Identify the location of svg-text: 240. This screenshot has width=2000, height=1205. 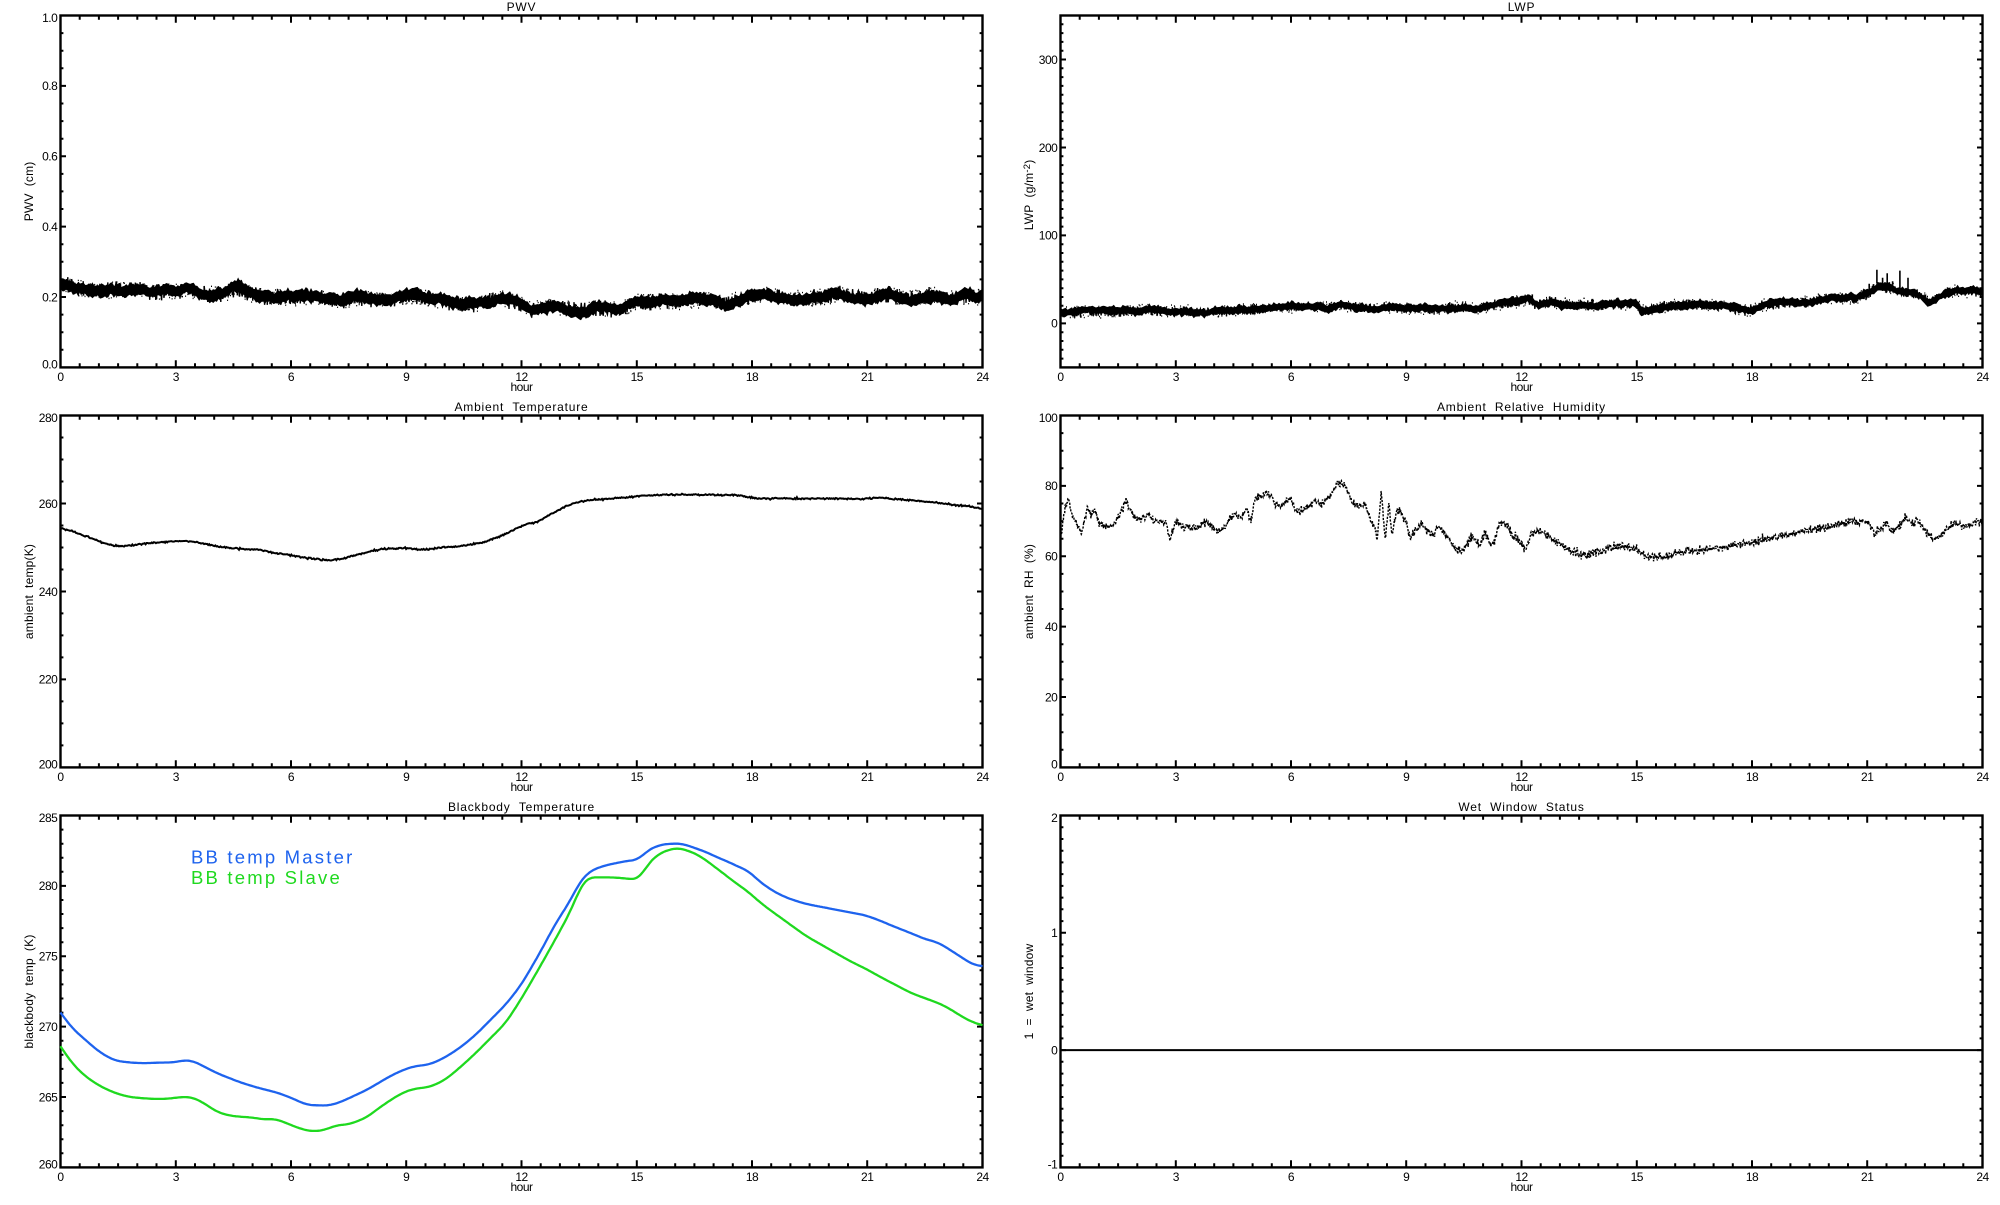
(48, 592).